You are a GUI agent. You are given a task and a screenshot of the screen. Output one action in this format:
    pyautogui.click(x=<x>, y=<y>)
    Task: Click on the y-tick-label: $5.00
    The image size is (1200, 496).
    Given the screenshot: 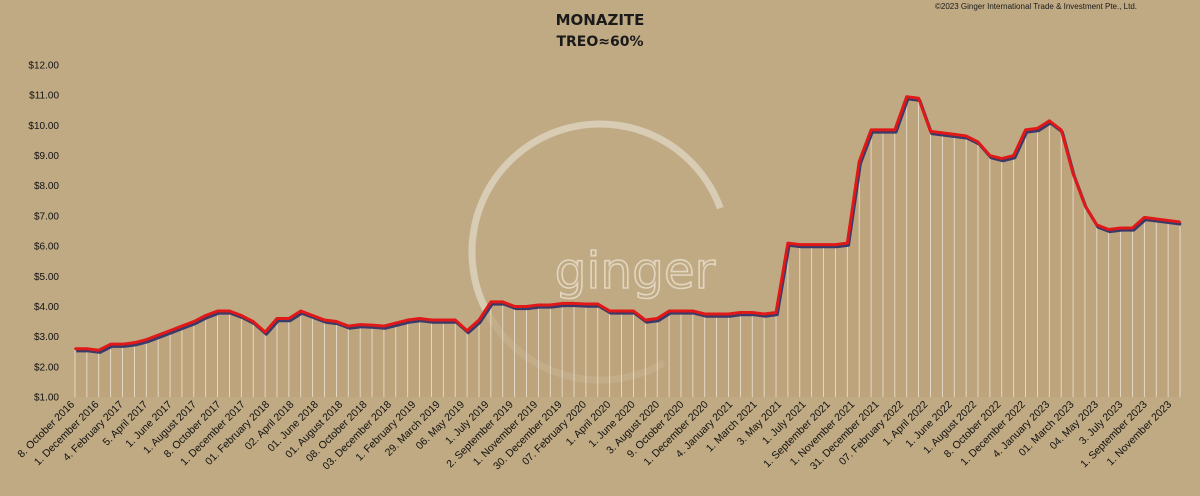 What is the action you would take?
    pyautogui.click(x=46, y=277)
    